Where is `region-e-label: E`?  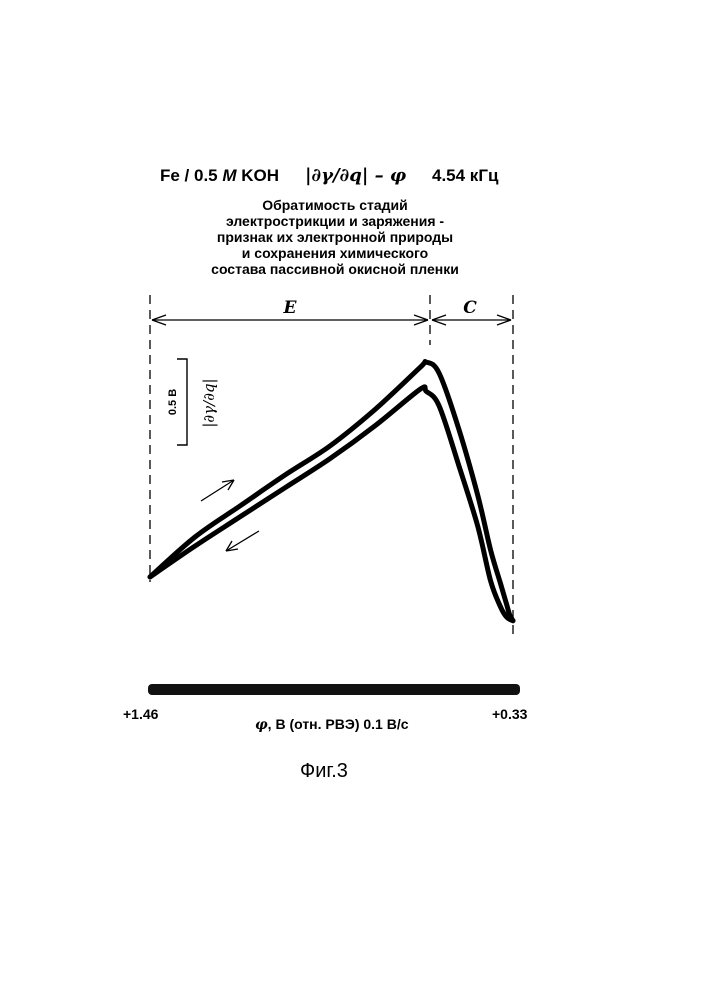 region-e-label: E is located at coordinates (290, 308).